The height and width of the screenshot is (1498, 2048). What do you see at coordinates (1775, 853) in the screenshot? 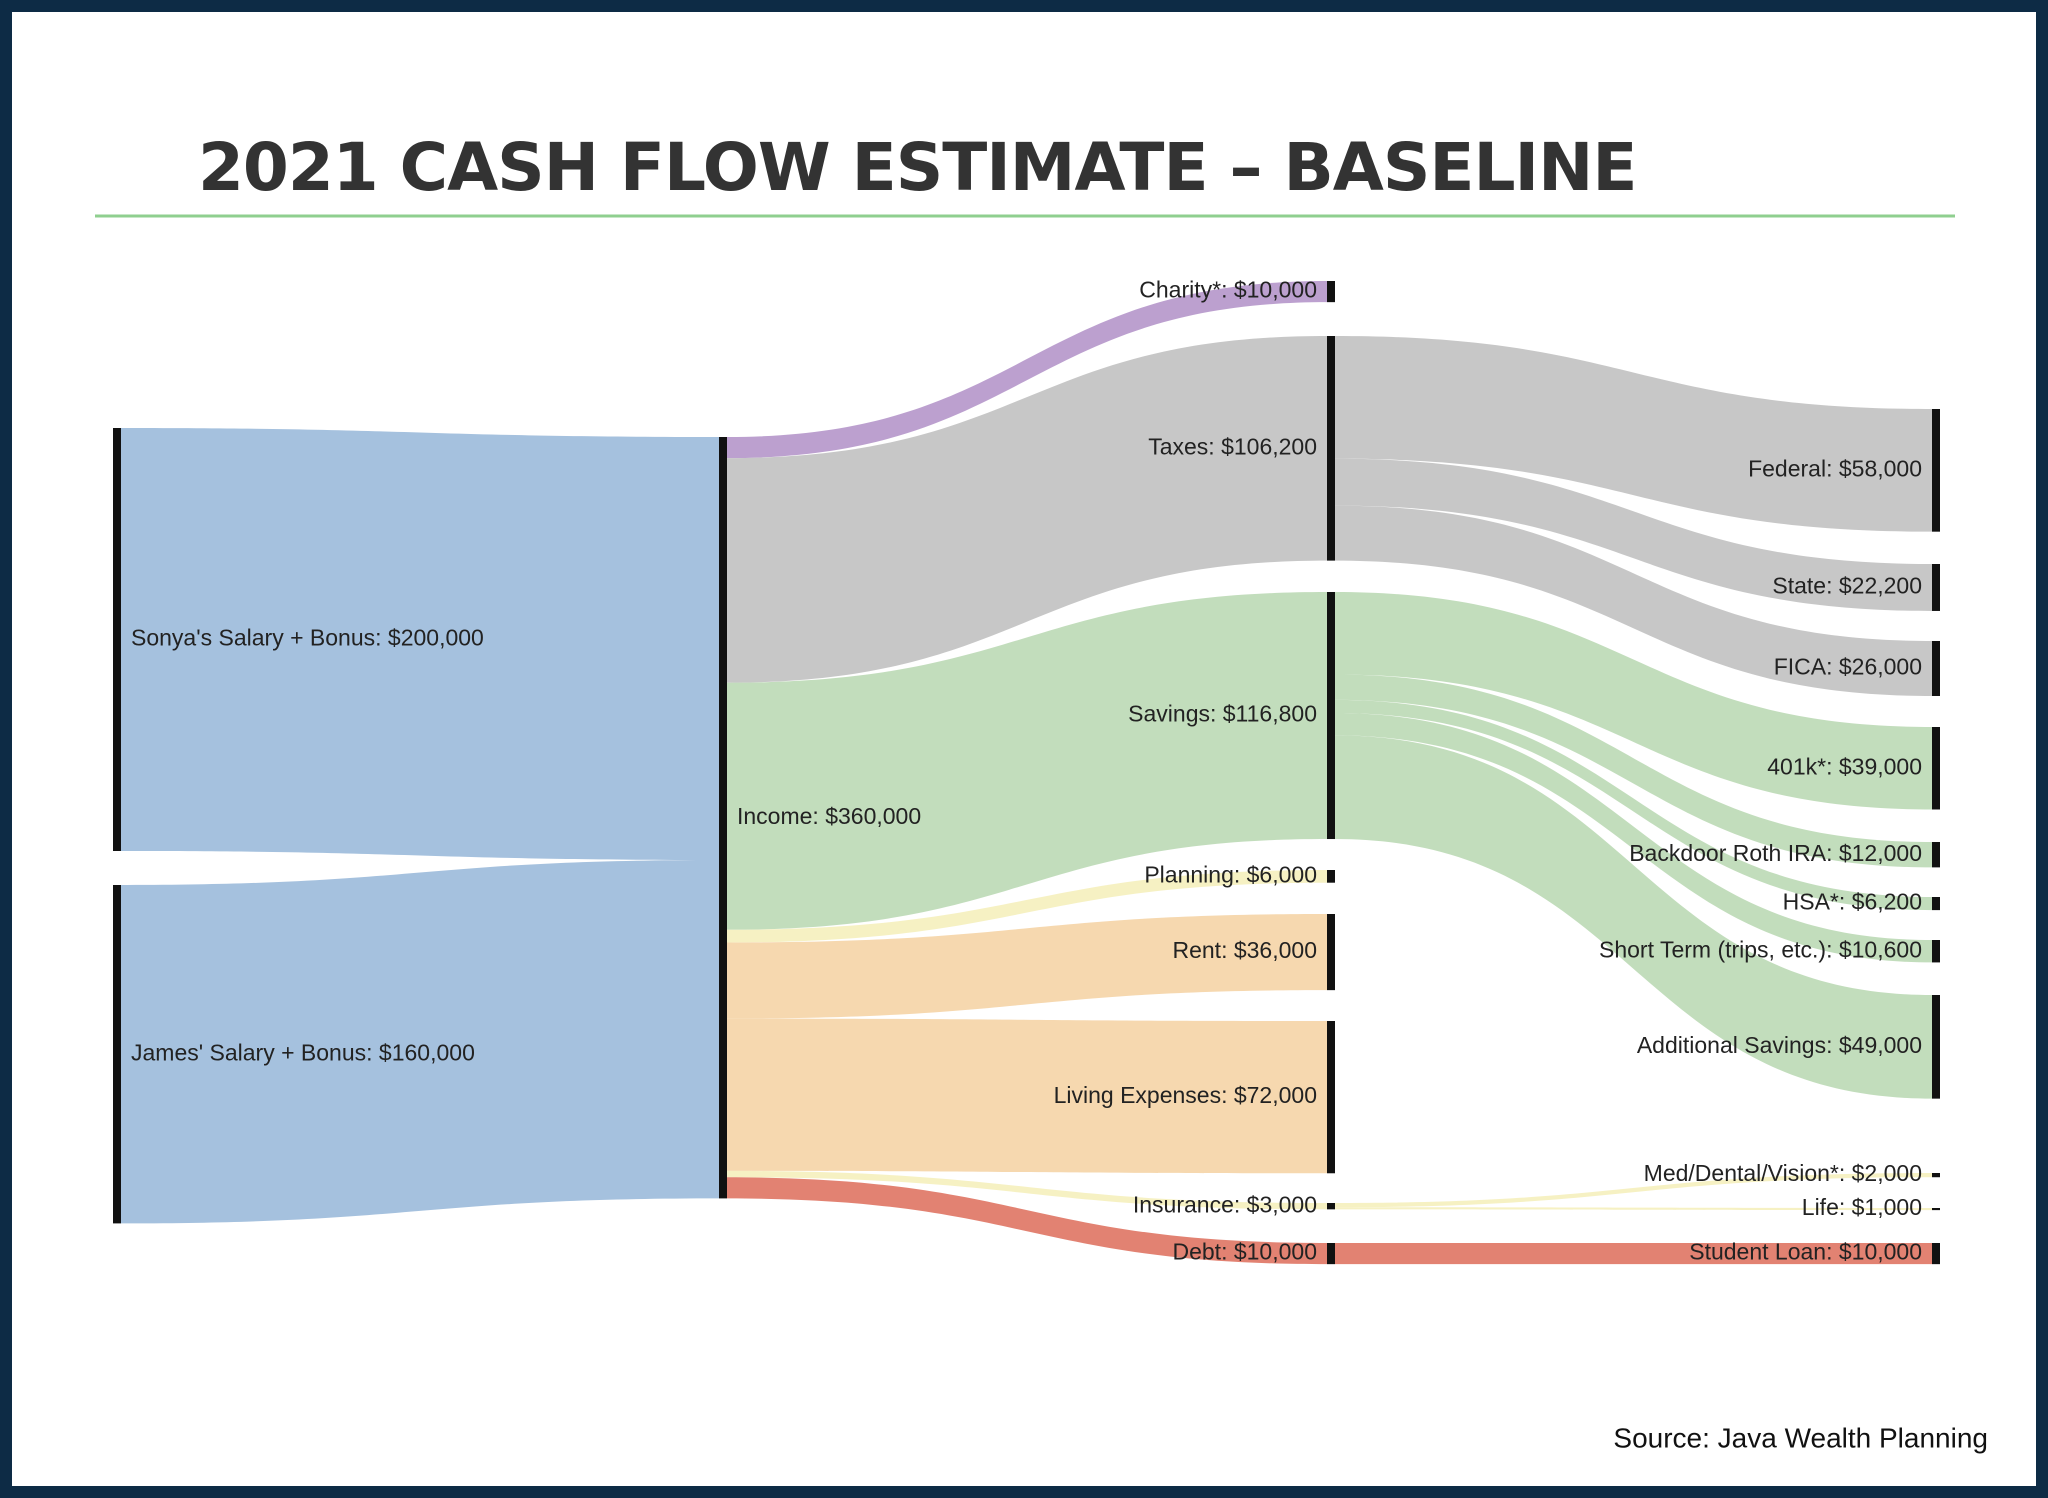
I see `node-label: Backdoor Roth IRA: $12,000` at bounding box center [1775, 853].